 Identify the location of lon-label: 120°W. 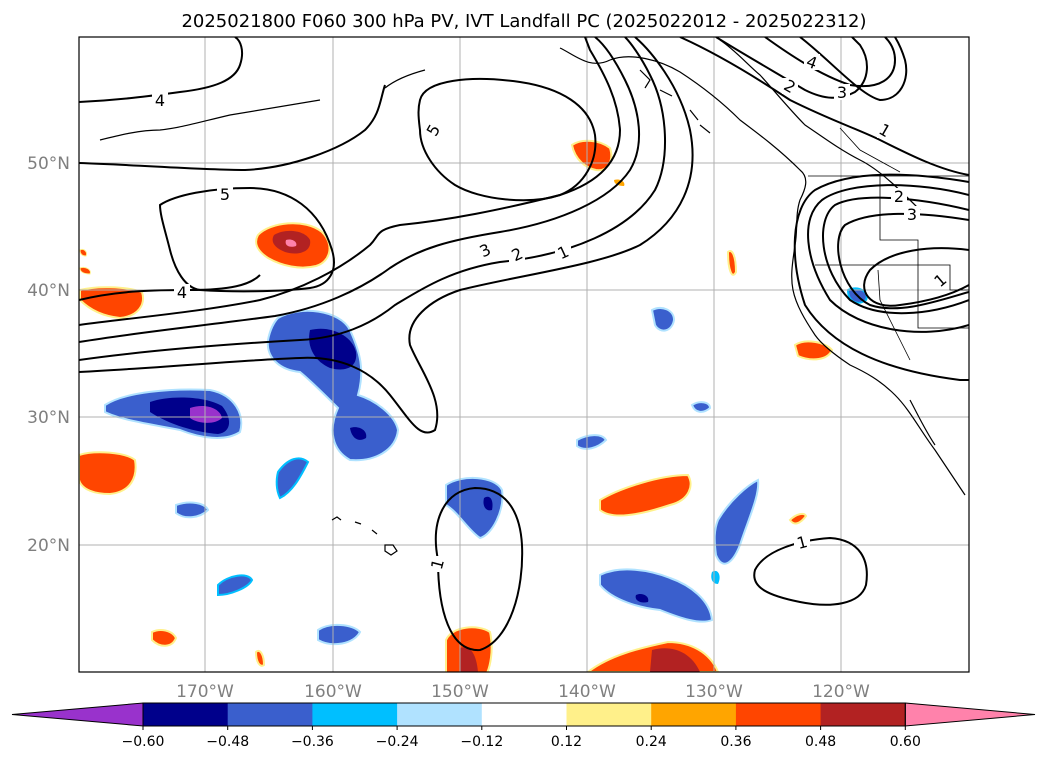
(841, 692).